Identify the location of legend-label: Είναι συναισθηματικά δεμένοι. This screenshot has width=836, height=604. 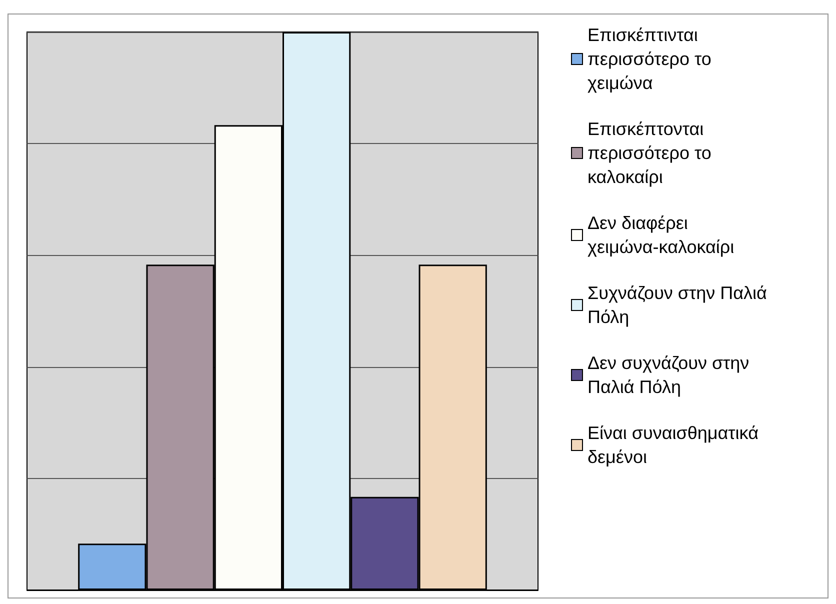
(673, 445).